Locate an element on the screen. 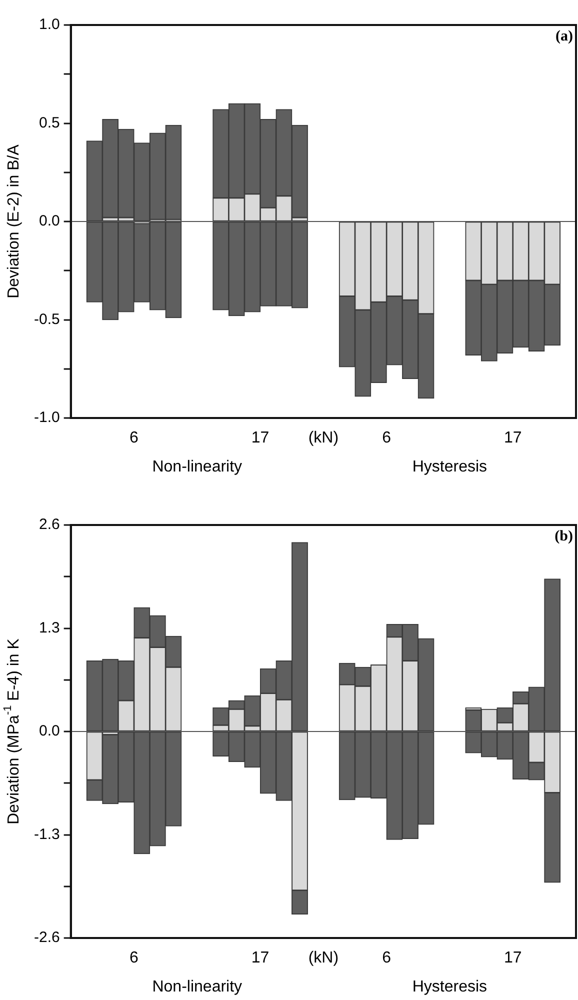  y-tick-label: -1.3 is located at coordinates (47, 834).